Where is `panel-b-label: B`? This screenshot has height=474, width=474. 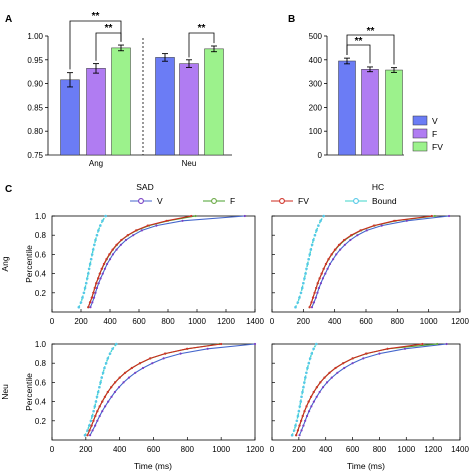
panel-b-label: B is located at coordinates (291, 19).